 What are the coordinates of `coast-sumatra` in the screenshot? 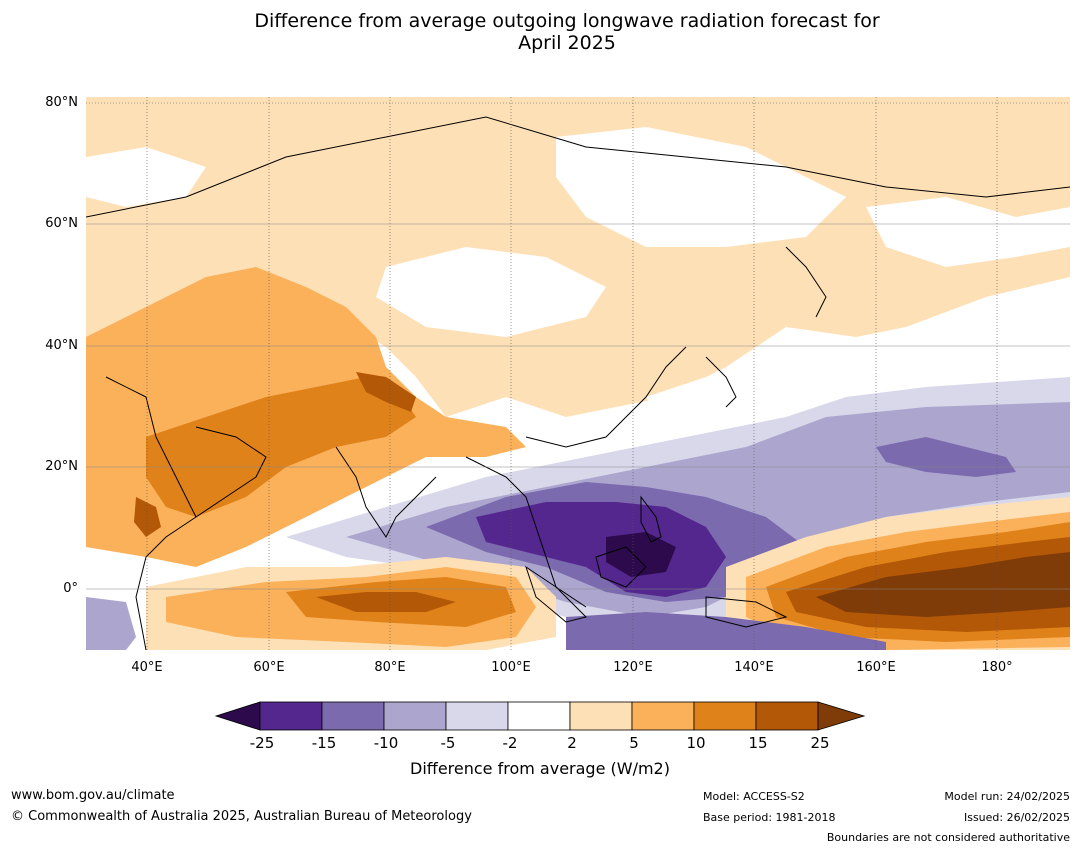 It's located at (556, 594).